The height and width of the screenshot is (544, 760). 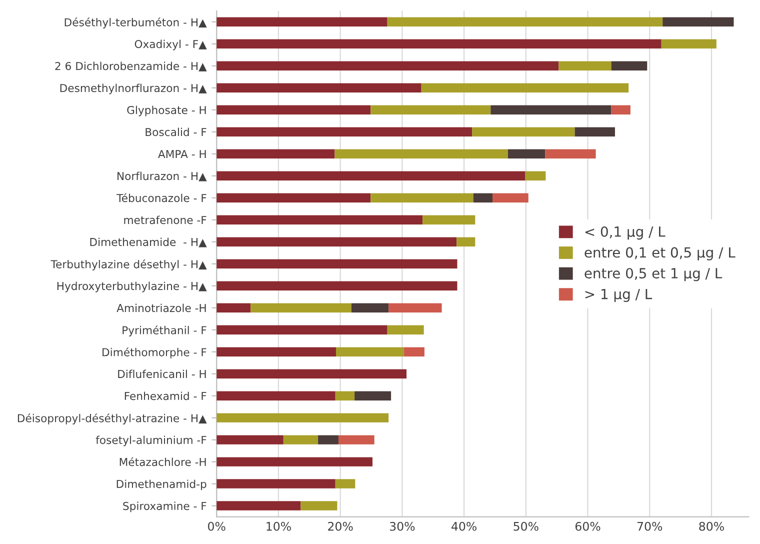 What do you see at coordinates (163, 461) in the screenshot?
I see `y-tick-label: Métazachlore -H` at bounding box center [163, 461].